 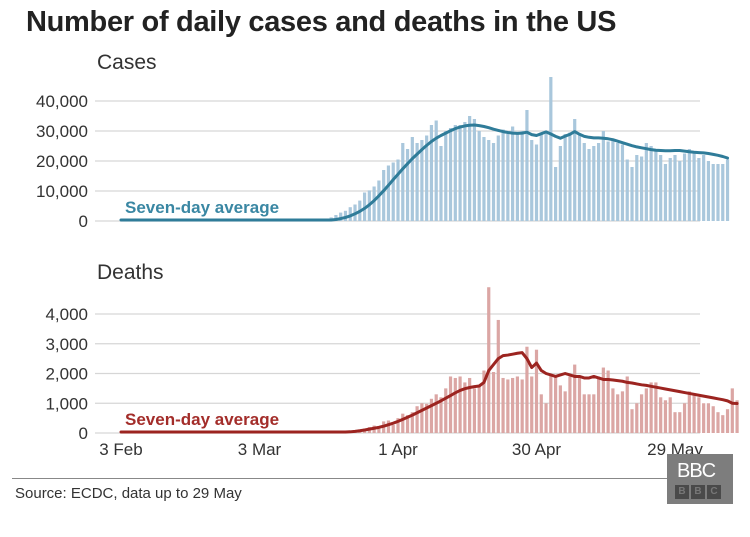 What do you see at coordinates (700, 479) in the screenshot?
I see `bbc-logo: BBC B B C` at bounding box center [700, 479].